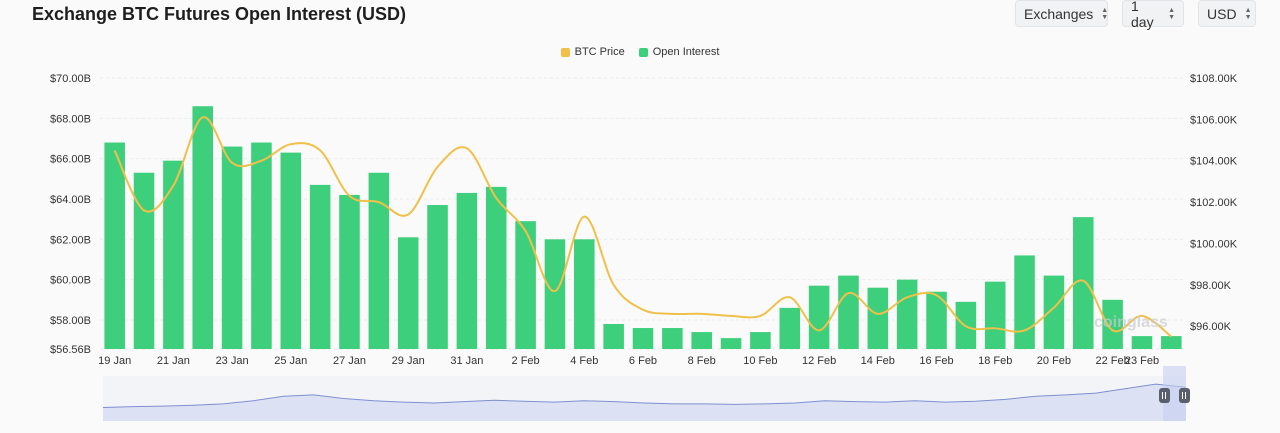 The image size is (1280, 433). What do you see at coordinates (1174, 393) in the screenshot?
I see `navigator-selection` at bounding box center [1174, 393].